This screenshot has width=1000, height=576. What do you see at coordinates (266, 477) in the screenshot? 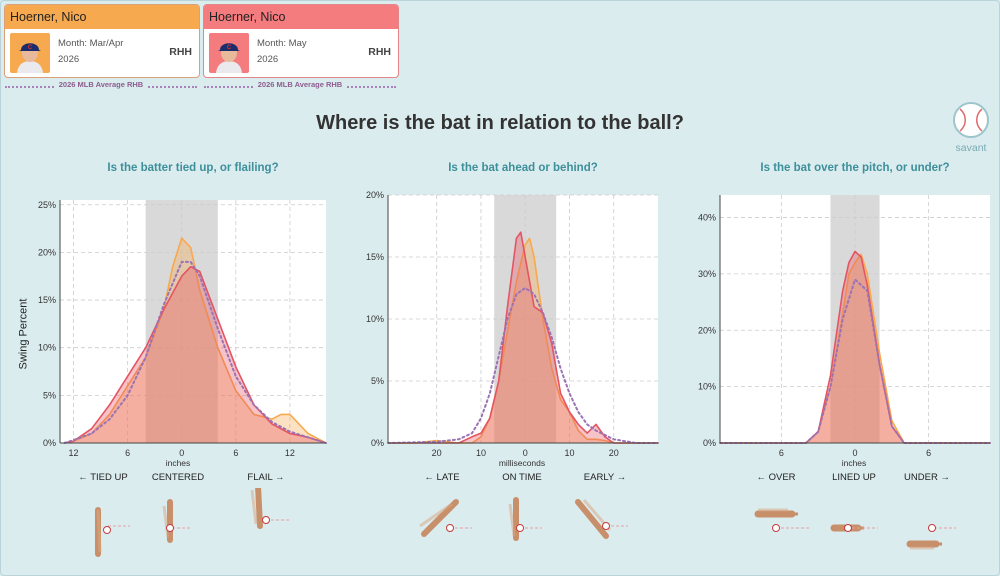
I see `direction-label: FLAIL →` at bounding box center [266, 477].